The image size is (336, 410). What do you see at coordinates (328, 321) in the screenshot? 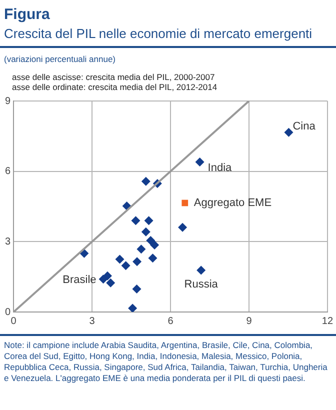
I see `x-tick-label: 12` at bounding box center [328, 321].